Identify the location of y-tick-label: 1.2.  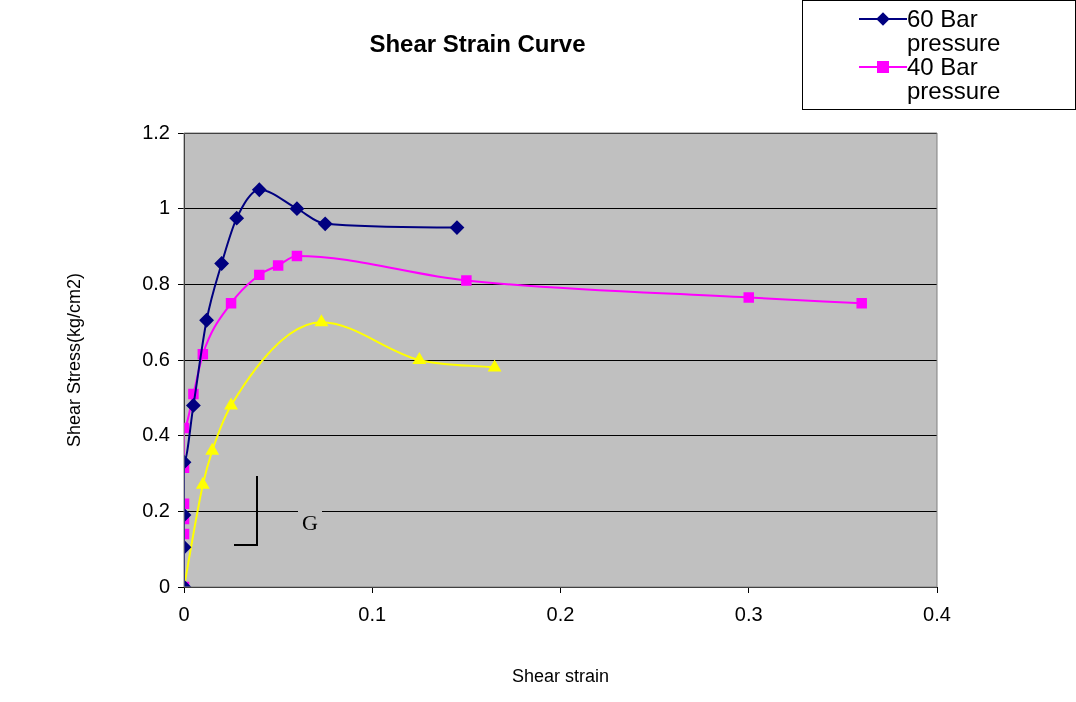
(156, 131).